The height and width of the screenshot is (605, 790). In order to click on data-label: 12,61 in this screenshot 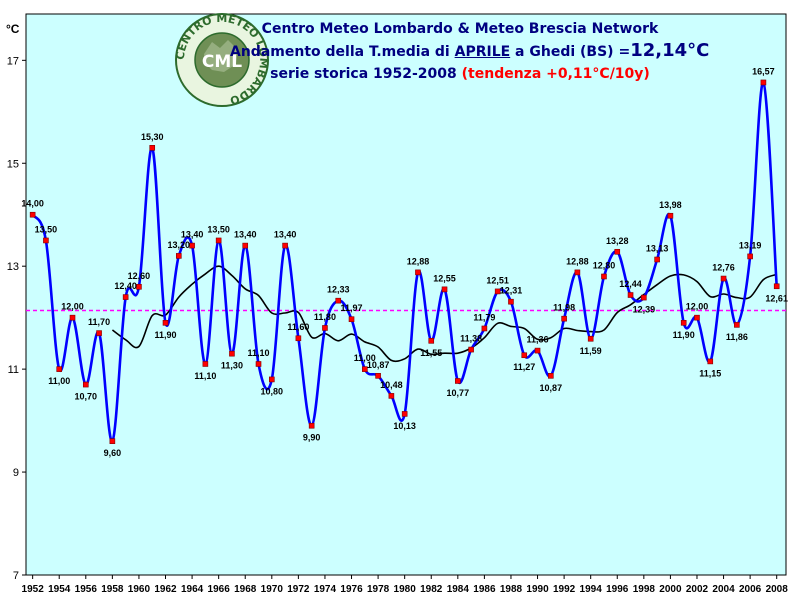, I will do `click(776, 298)`.